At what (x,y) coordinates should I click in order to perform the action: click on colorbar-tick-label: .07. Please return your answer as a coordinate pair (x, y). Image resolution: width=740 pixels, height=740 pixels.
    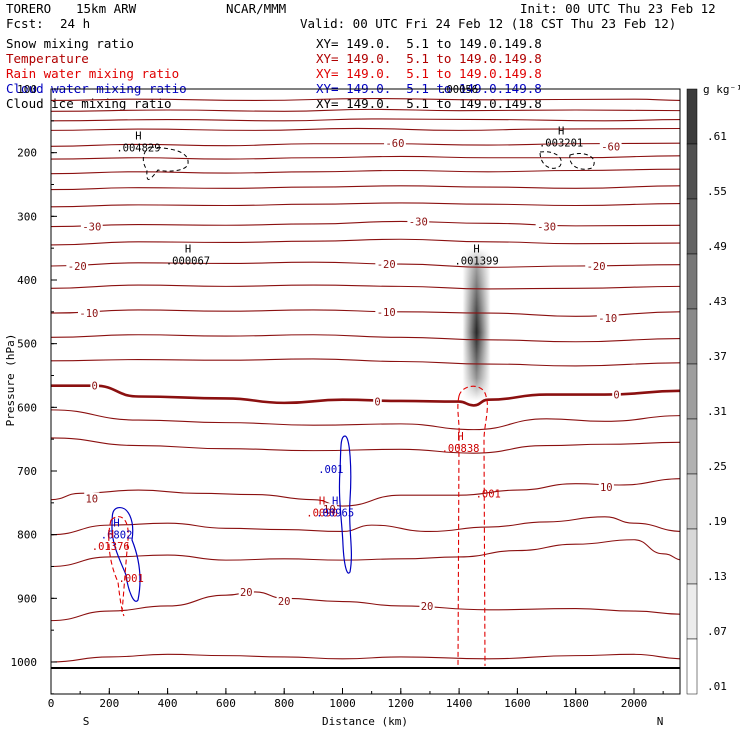
    Looking at the image, I should click on (717, 631).